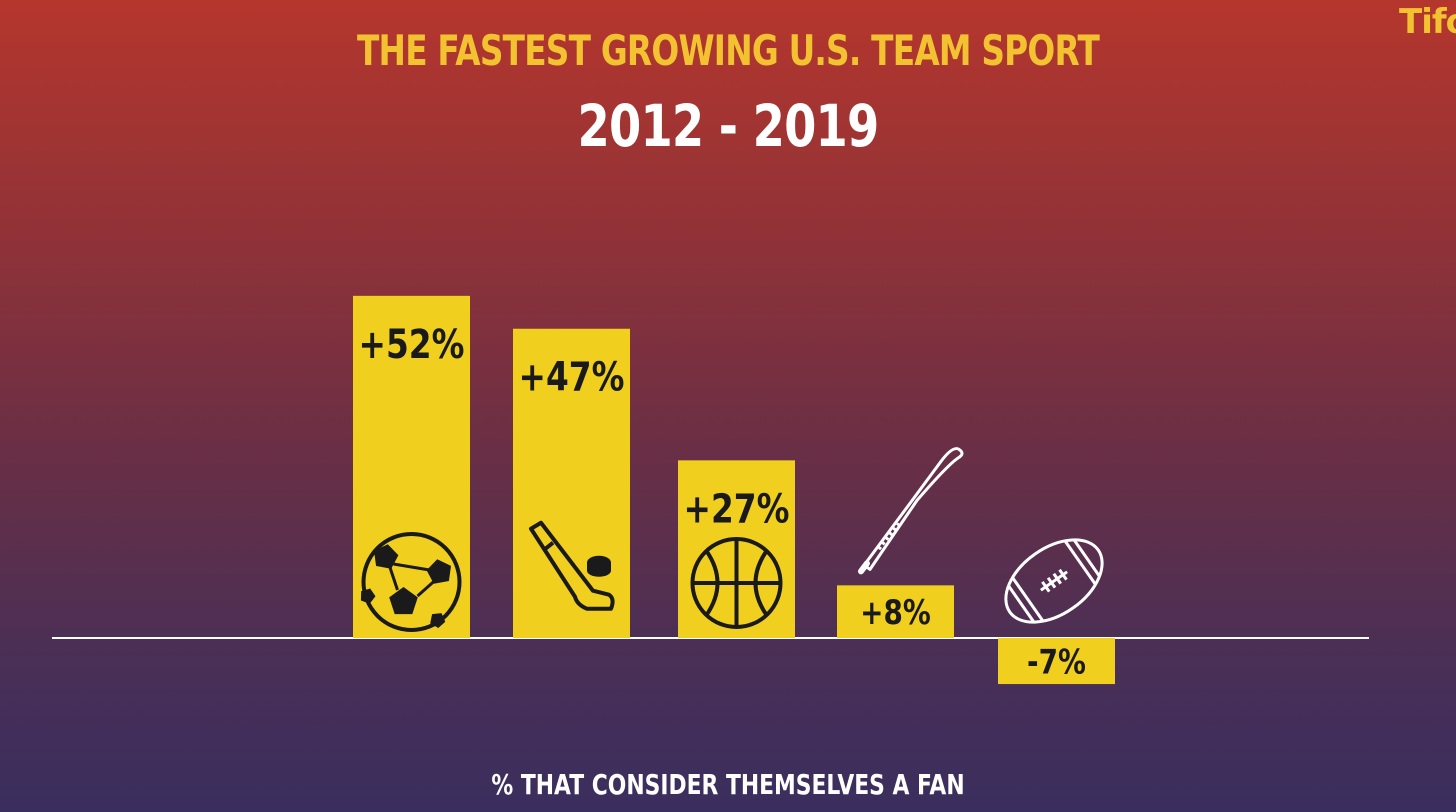 Image resolution: width=1456 pixels, height=812 pixels. What do you see at coordinates (737, 508) in the screenshot?
I see `data-label: +27%` at bounding box center [737, 508].